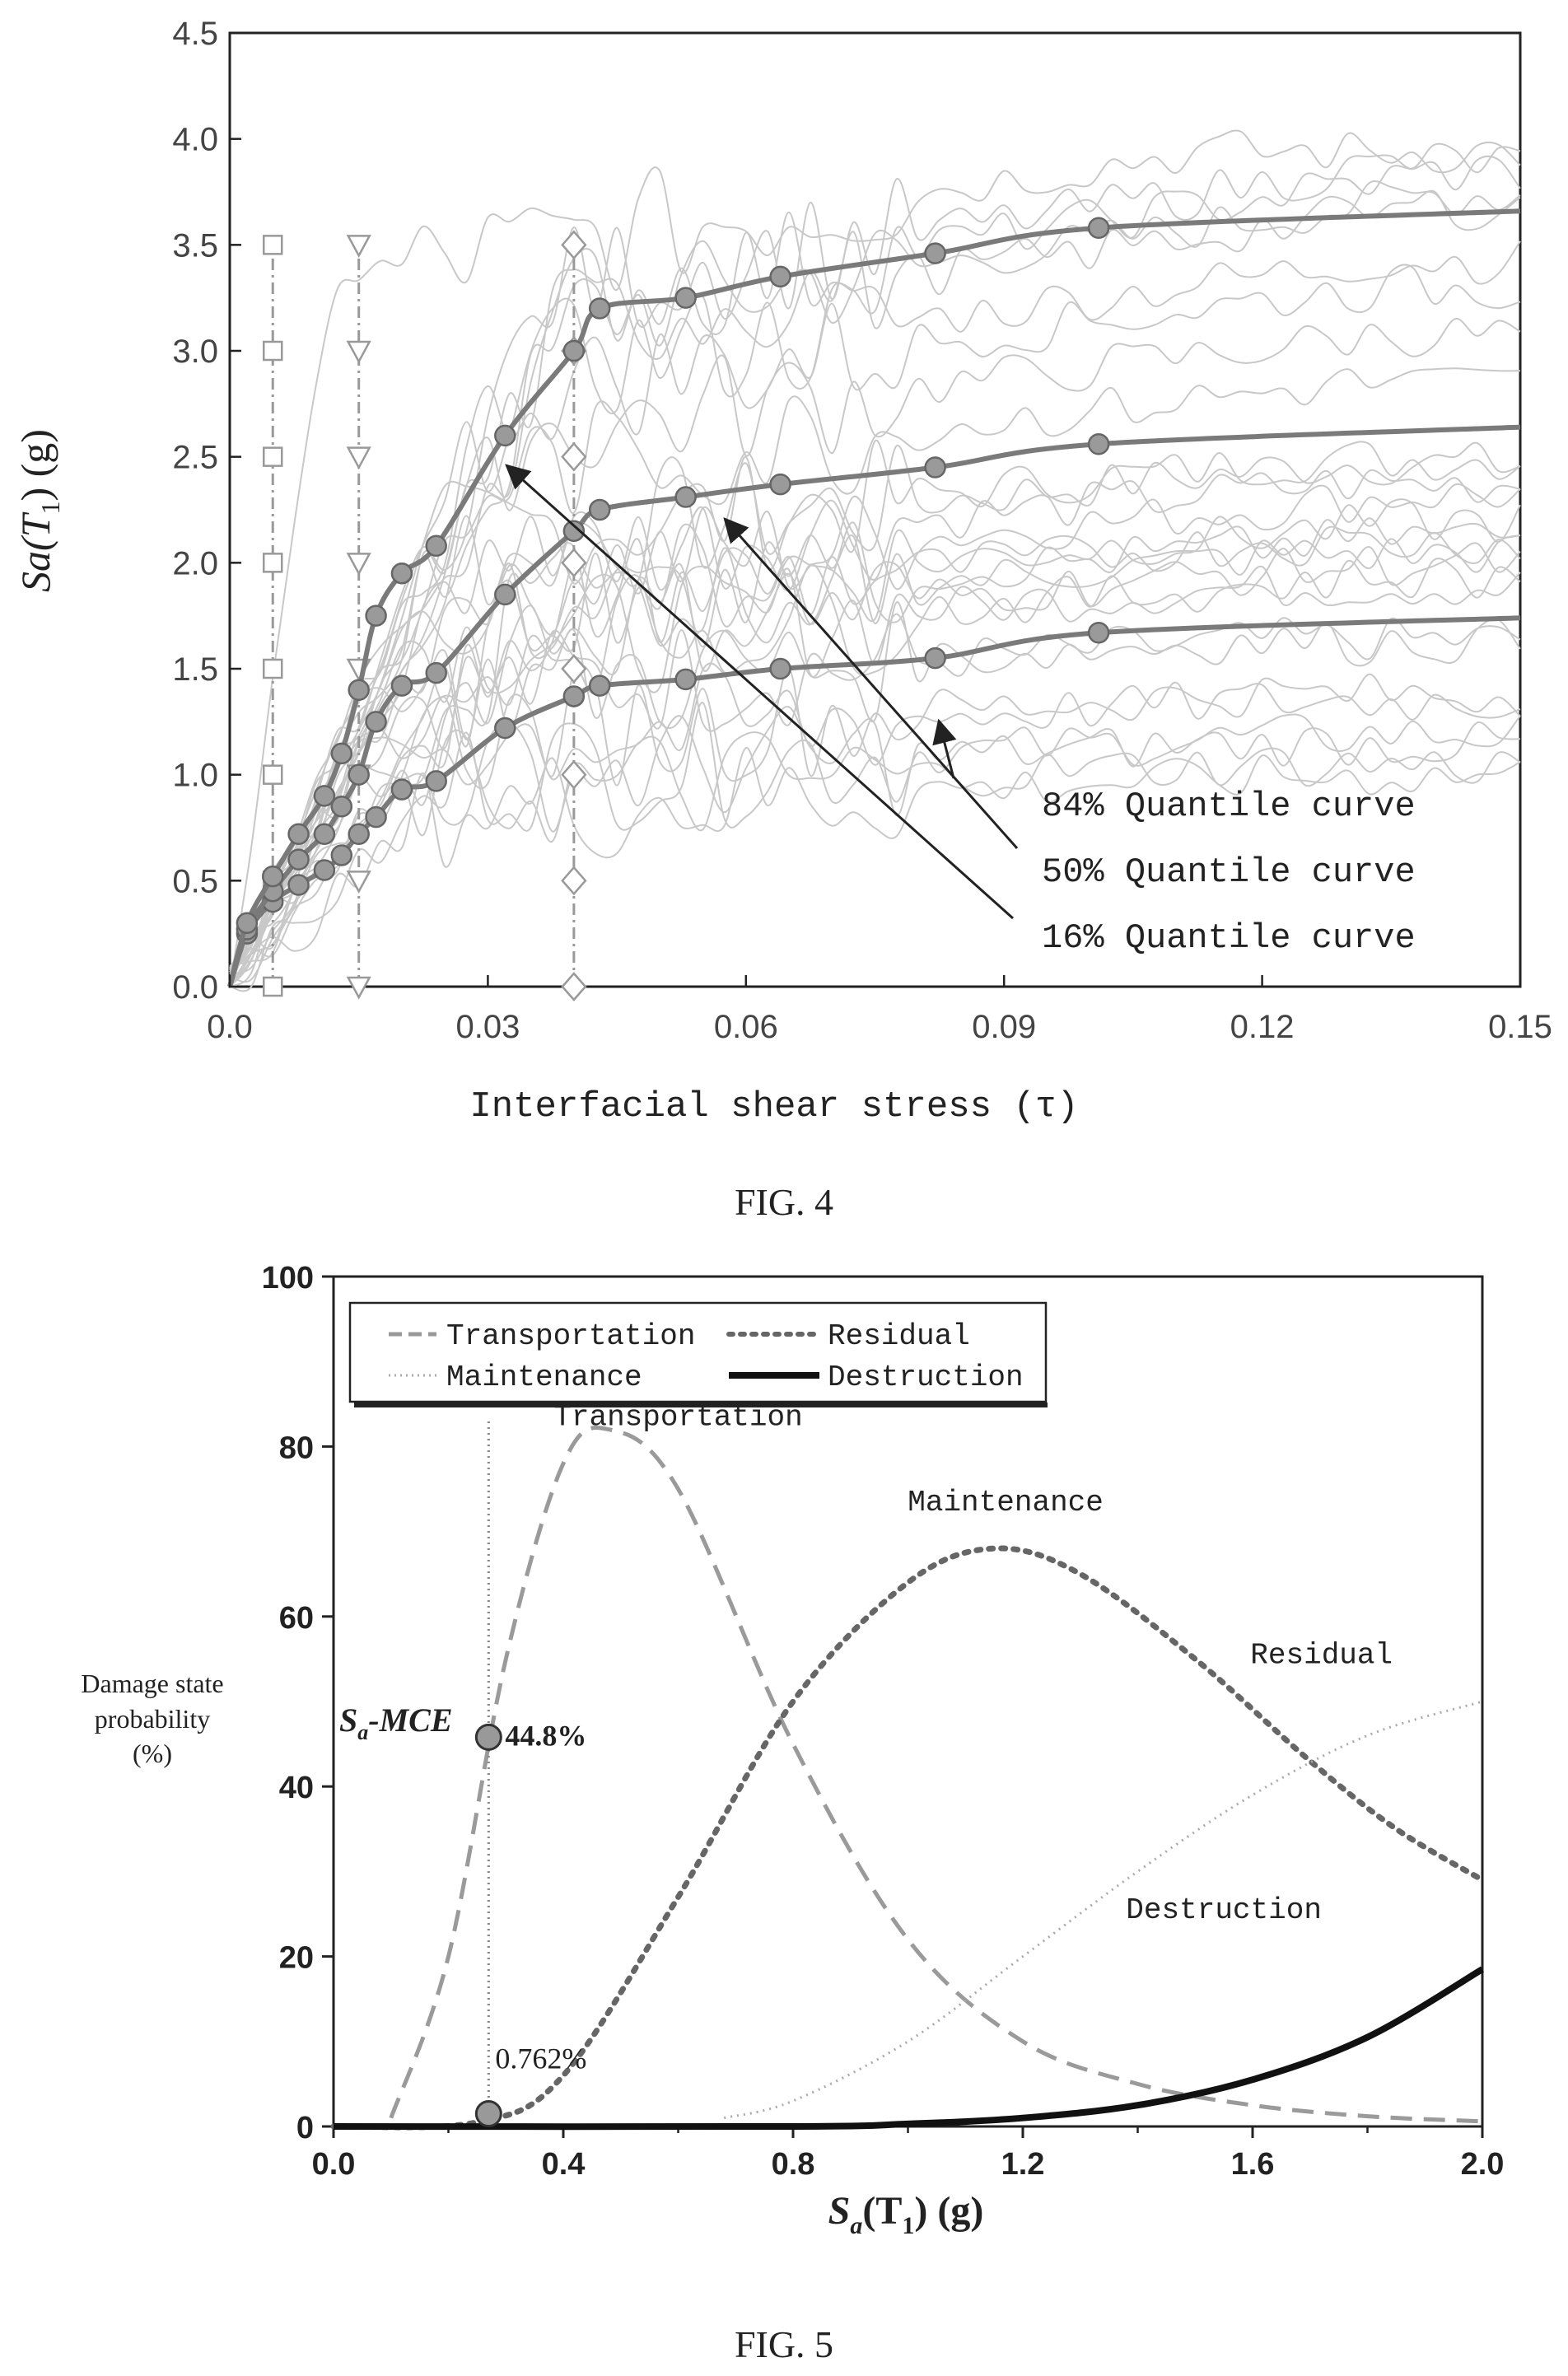  I want to click on fig4-y-tick-label: 3.0, so click(195, 352).